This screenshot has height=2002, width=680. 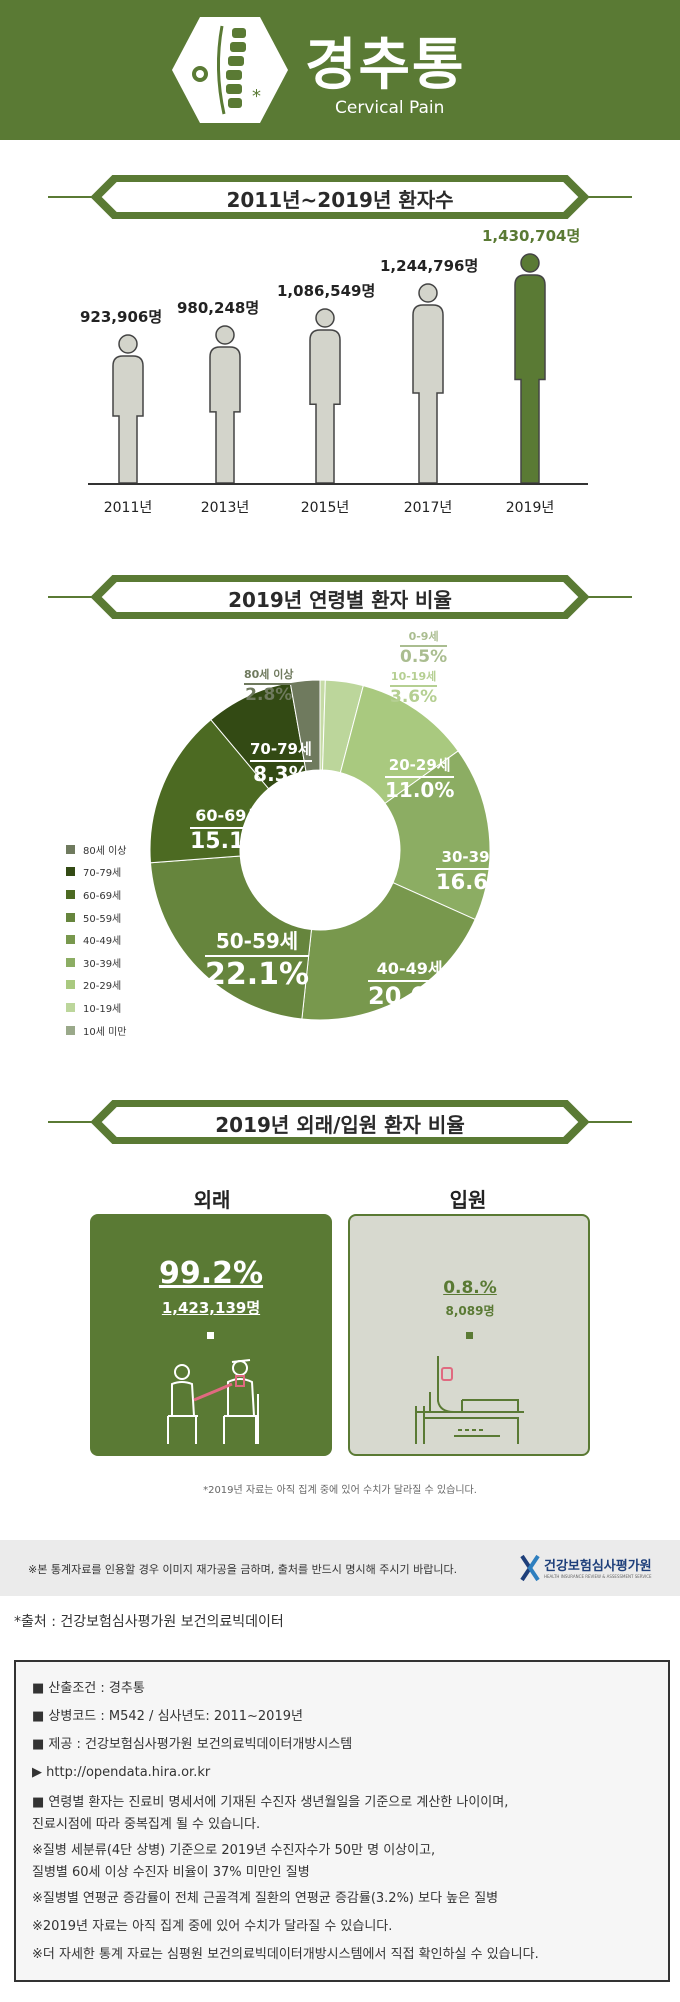 I want to click on patient-figure-2017년, so click(x=428, y=383).